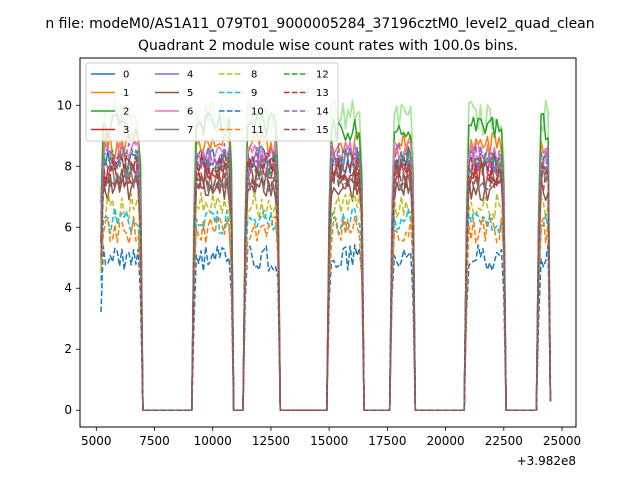 This screenshot has width=640, height=480. What do you see at coordinates (68, 166) in the screenshot?
I see `y-tick-label: 8` at bounding box center [68, 166].